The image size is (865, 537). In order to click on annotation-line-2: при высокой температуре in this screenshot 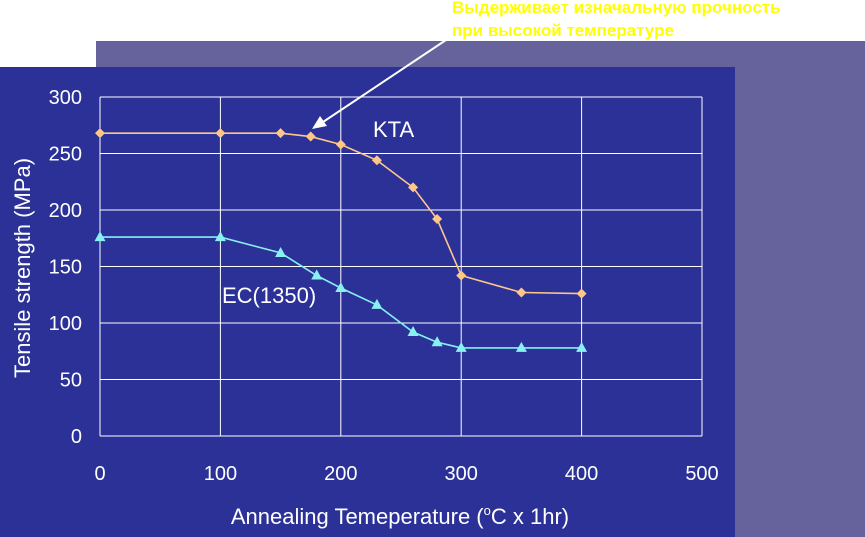, I will do `click(563, 30)`.